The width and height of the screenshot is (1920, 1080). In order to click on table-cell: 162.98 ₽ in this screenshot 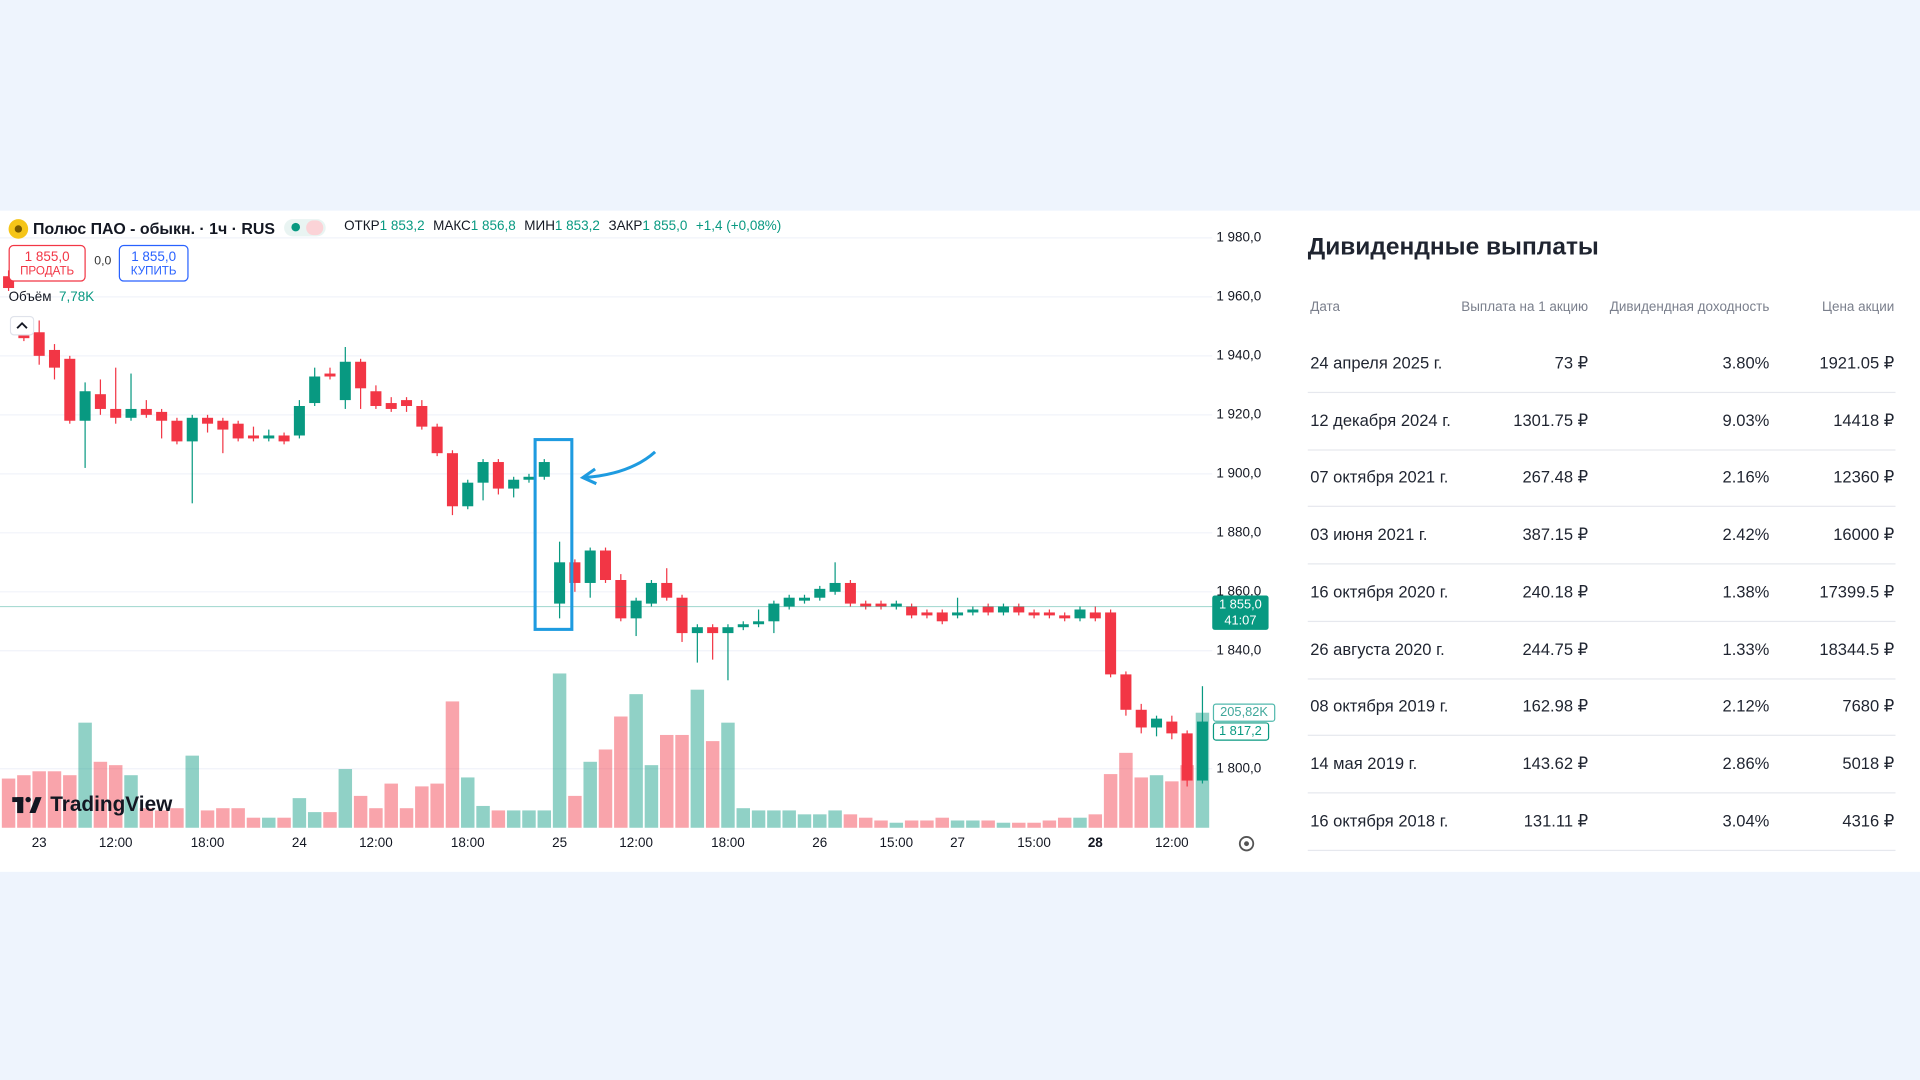, I will do `click(1555, 706)`.